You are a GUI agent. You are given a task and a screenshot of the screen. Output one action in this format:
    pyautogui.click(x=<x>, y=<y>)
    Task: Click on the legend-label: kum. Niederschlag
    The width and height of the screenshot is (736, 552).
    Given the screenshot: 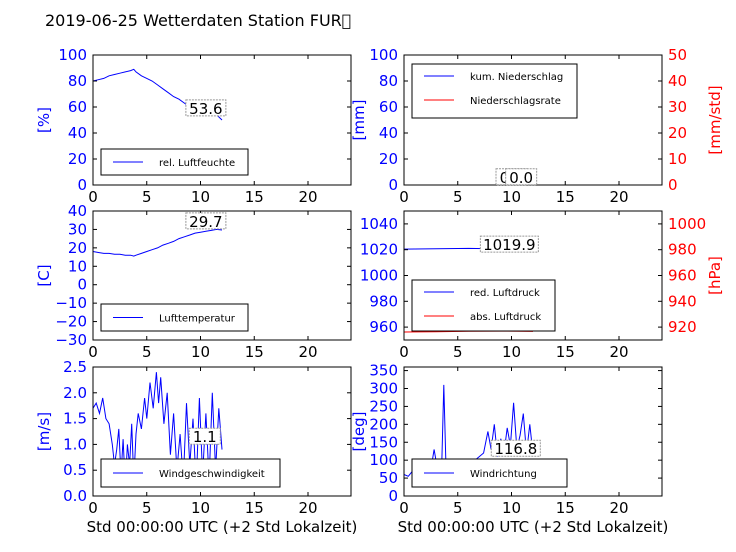 What is the action you would take?
    pyautogui.click(x=516, y=77)
    